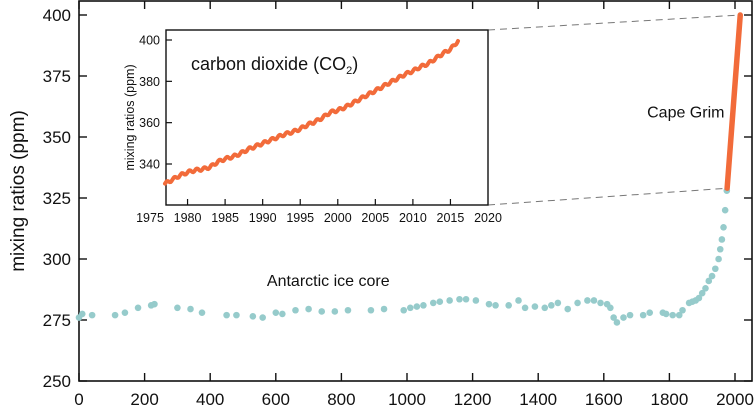 This screenshot has height=412, width=754. I want to click on inset-co2-line, so click(311, 112).